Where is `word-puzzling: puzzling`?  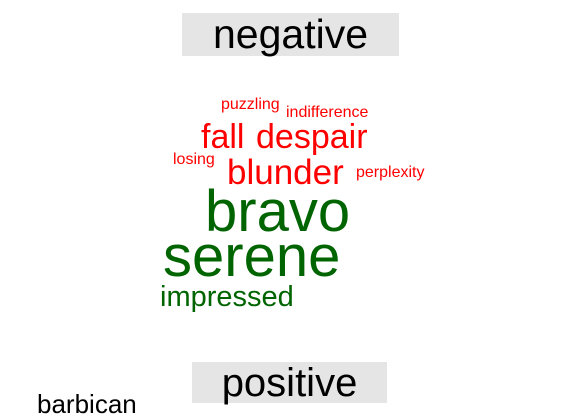 word-puzzling: puzzling is located at coordinates (250, 104).